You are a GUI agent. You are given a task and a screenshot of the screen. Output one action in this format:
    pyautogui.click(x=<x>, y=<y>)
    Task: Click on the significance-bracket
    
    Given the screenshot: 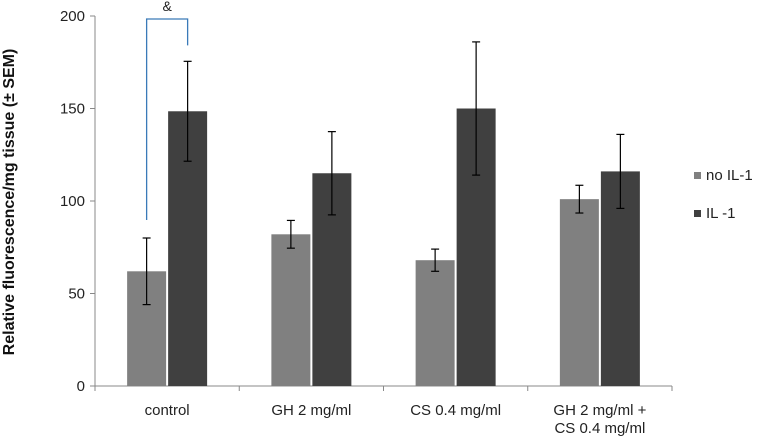 What is the action you would take?
    pyautogui.click(x=167, y=119)
    